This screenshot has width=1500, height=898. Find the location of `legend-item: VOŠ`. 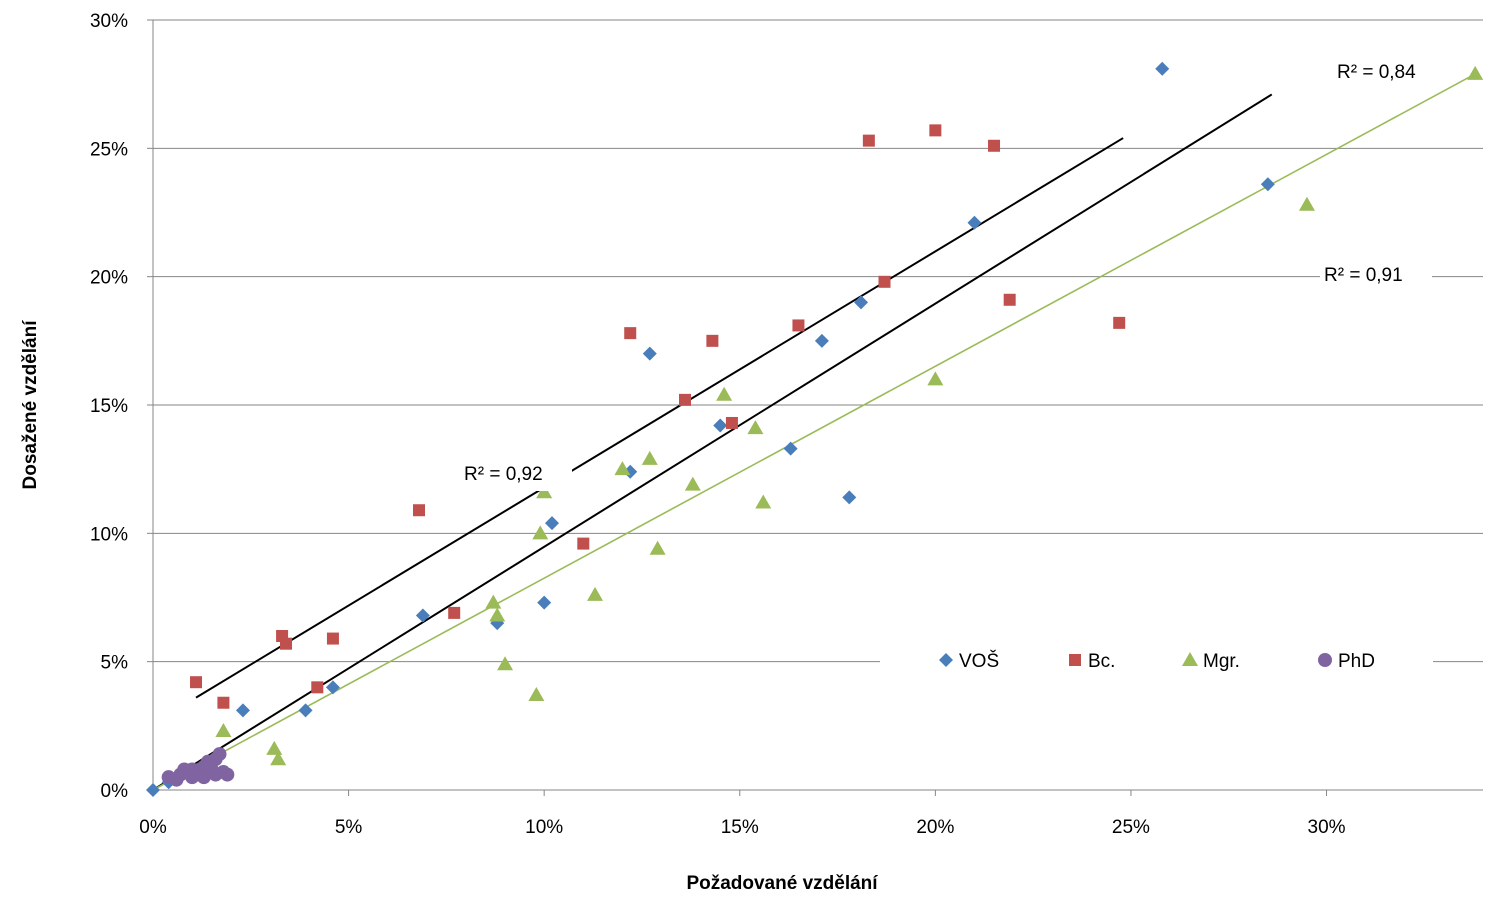

legend-item: VOŠ is located at coordinates (969, 661).